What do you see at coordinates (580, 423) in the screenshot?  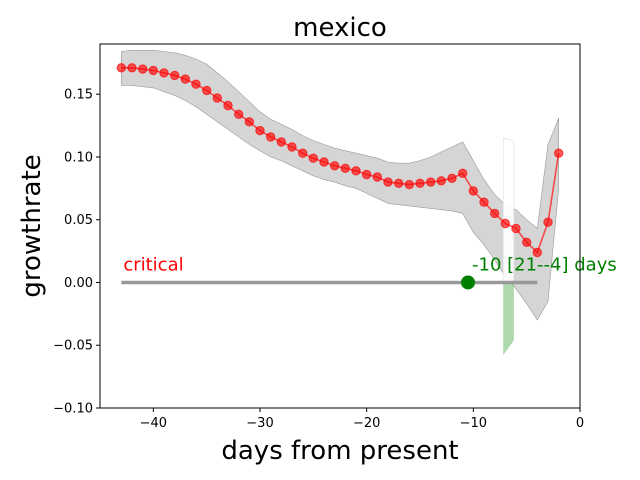 I see `x-tick-label: 0` at bounding box center [580, 423].